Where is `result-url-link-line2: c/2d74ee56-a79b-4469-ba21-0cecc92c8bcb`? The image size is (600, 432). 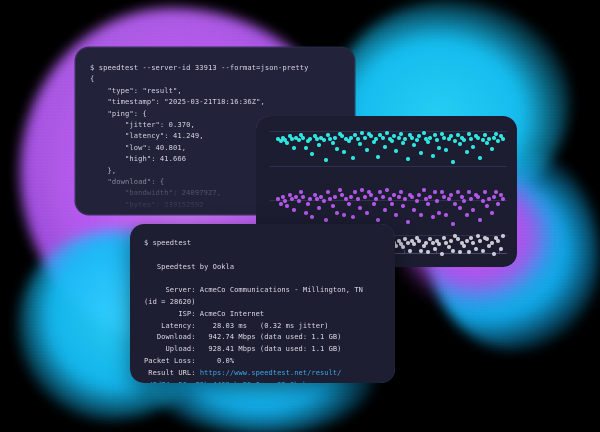 result-url-link-line2: c/2d74ee56-a79b-4469-ba21-0cecc92c8bcb is located at coordinates (225, 381).